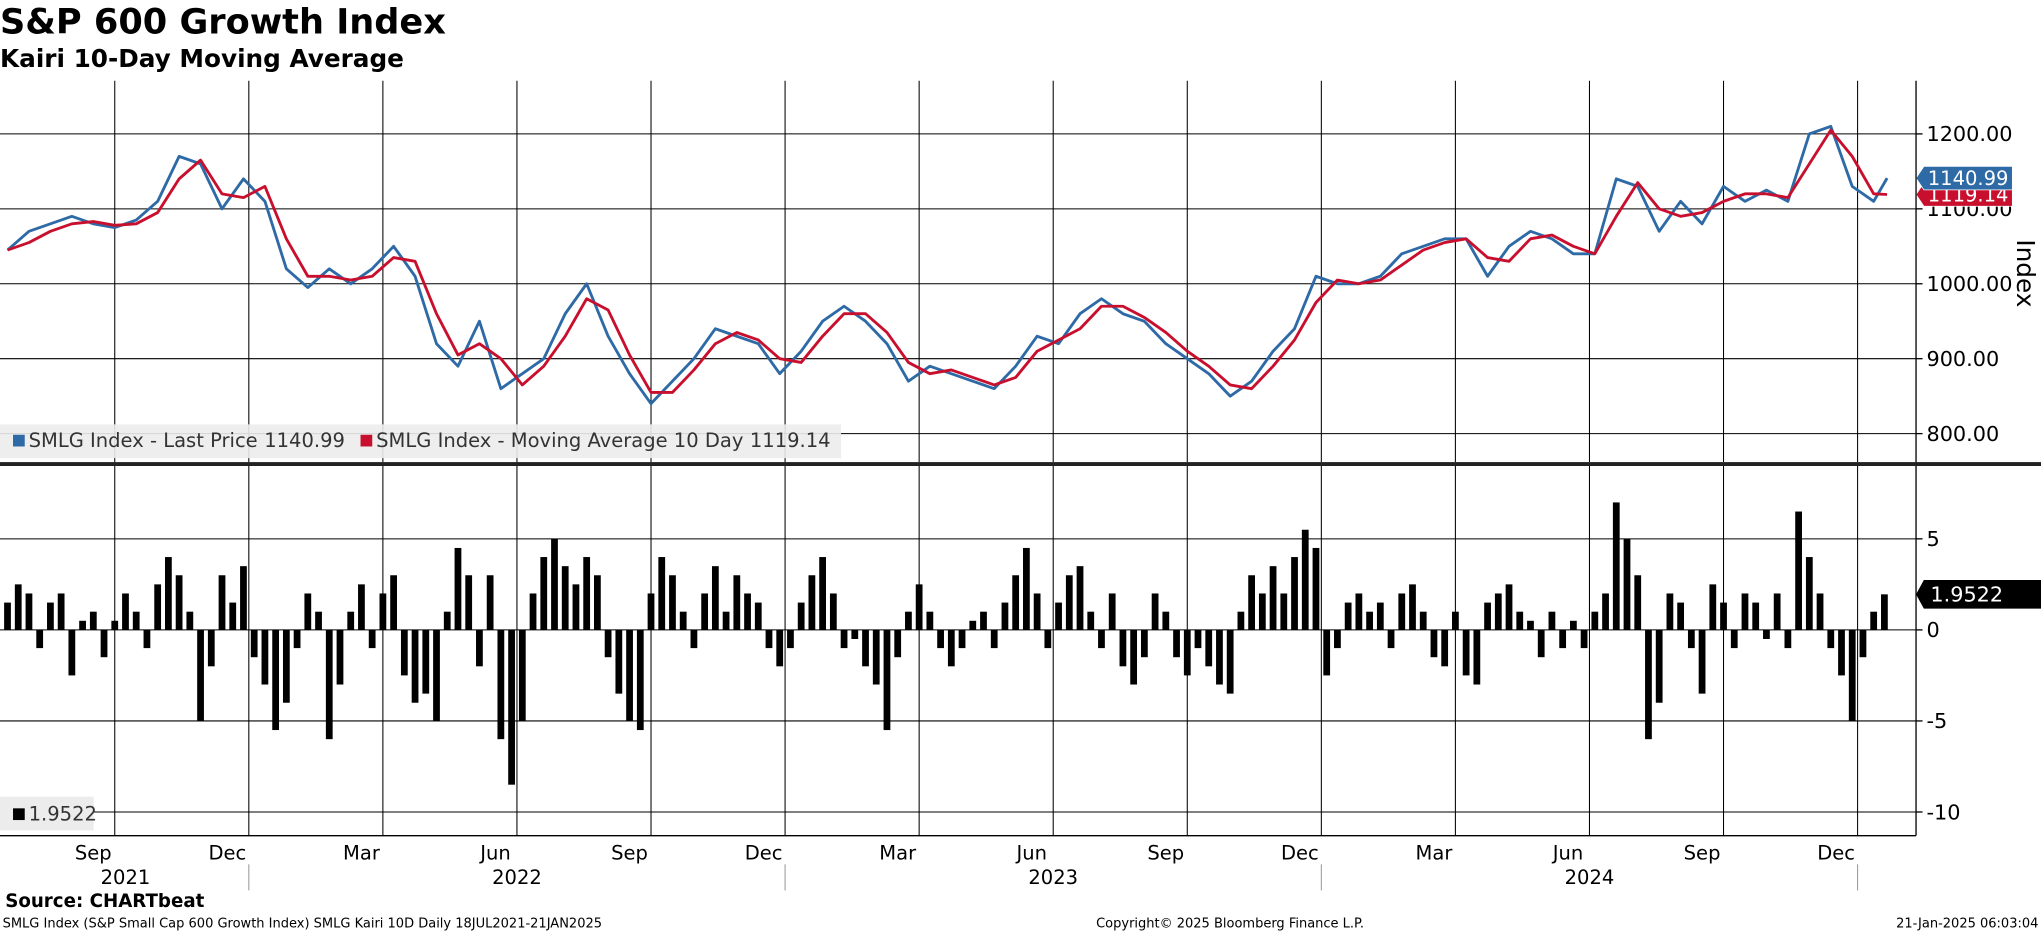  Describe the element at coordinates (1969, 134) in the screenshot. I see `y-tick-label: 1200.00` at that location.